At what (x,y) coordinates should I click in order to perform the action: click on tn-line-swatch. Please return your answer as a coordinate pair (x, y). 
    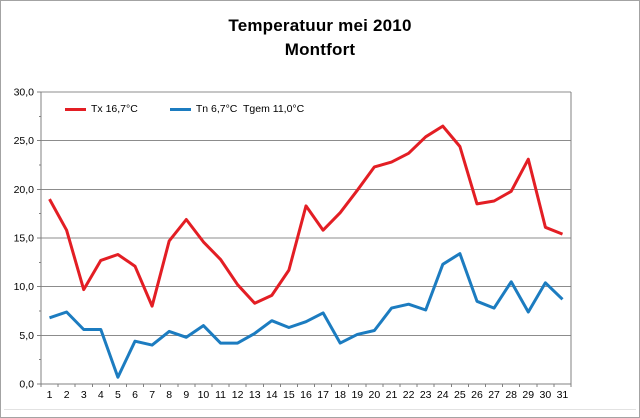
    Looking at the image, I should click on (180, 109).